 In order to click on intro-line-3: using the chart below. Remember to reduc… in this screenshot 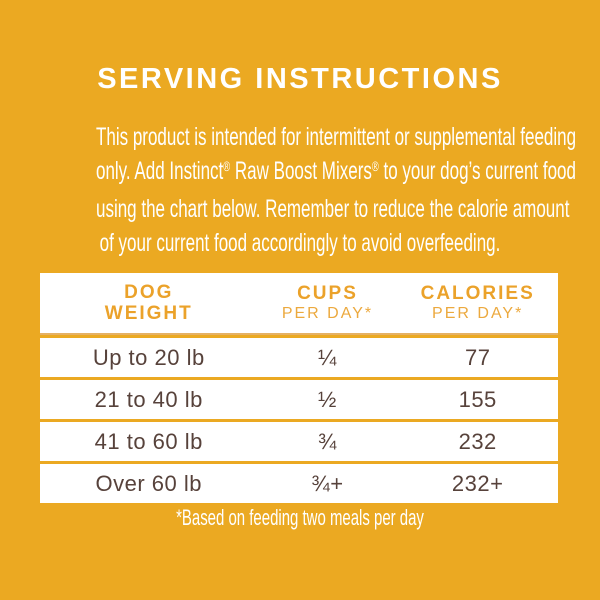, I will do `click(333, 209)`.